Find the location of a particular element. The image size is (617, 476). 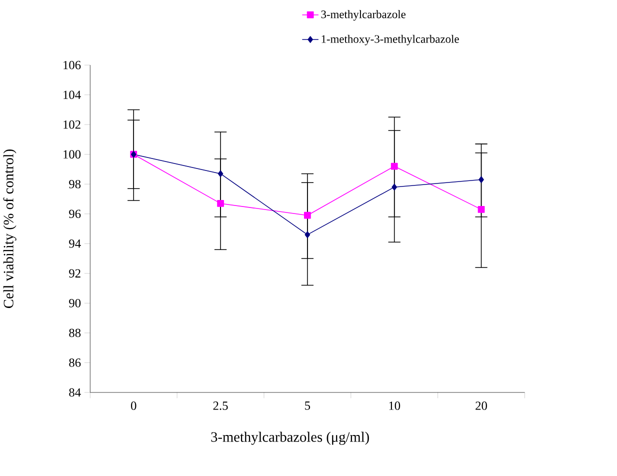

x-tick-label: 10 is located at coordinates (394, 406).